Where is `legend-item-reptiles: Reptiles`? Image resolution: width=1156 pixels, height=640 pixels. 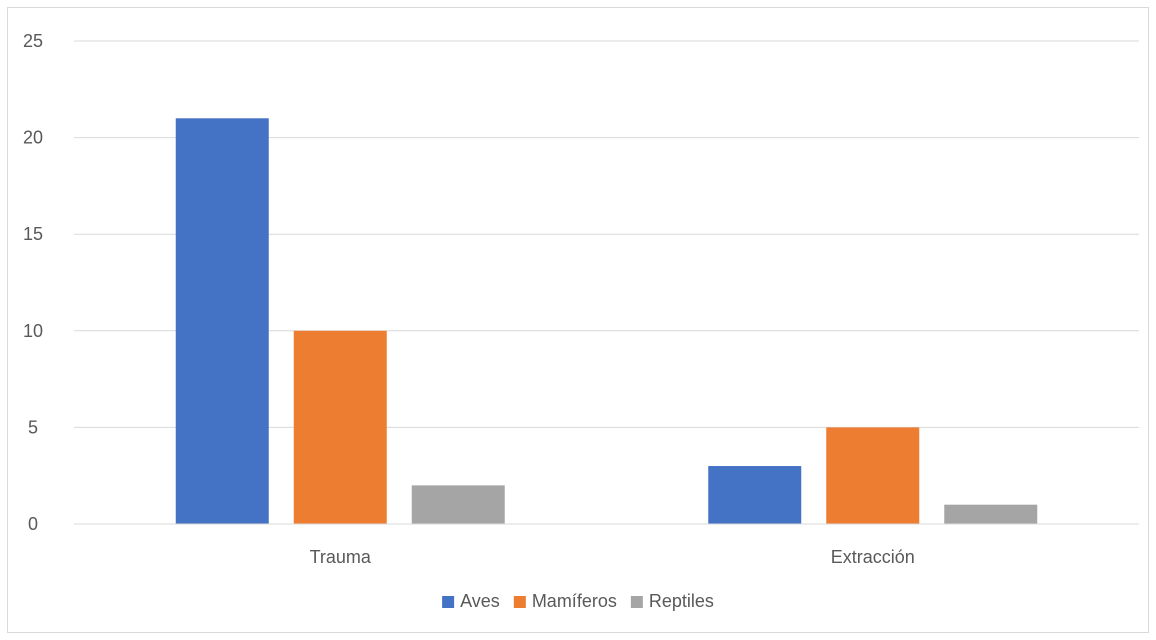
legend-item-reptiles: Reptiles is located at coordinates (672, 601).